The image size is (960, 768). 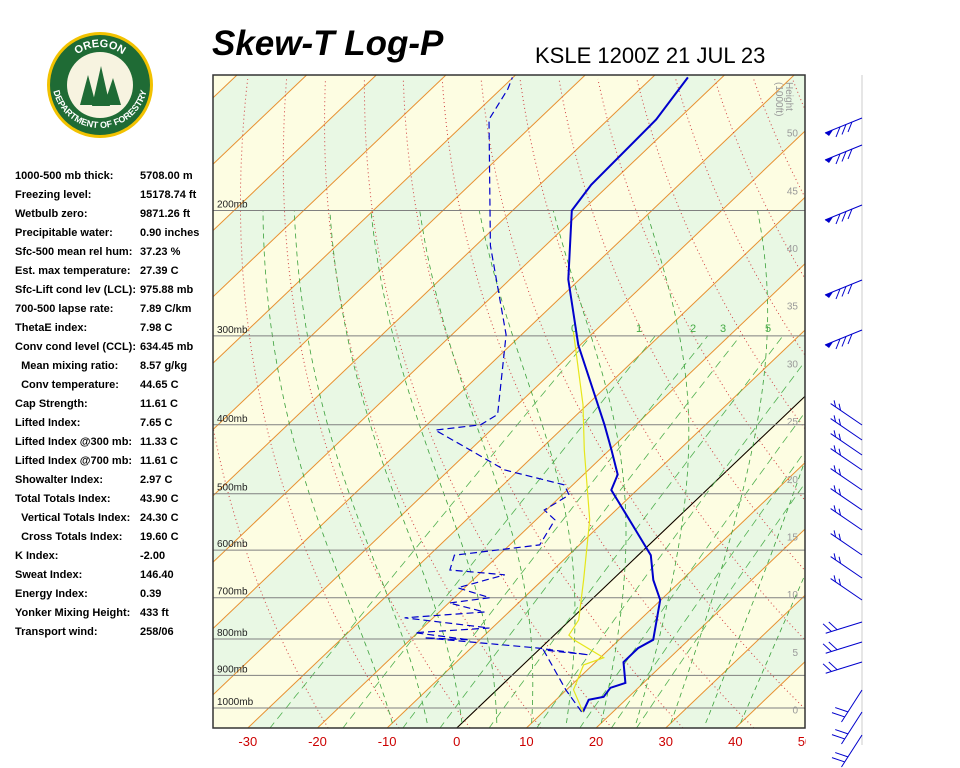 What do you see at coordinates (101, 86) in the screenshot?
I see `logo-tree` at bounding box center [101, 86].